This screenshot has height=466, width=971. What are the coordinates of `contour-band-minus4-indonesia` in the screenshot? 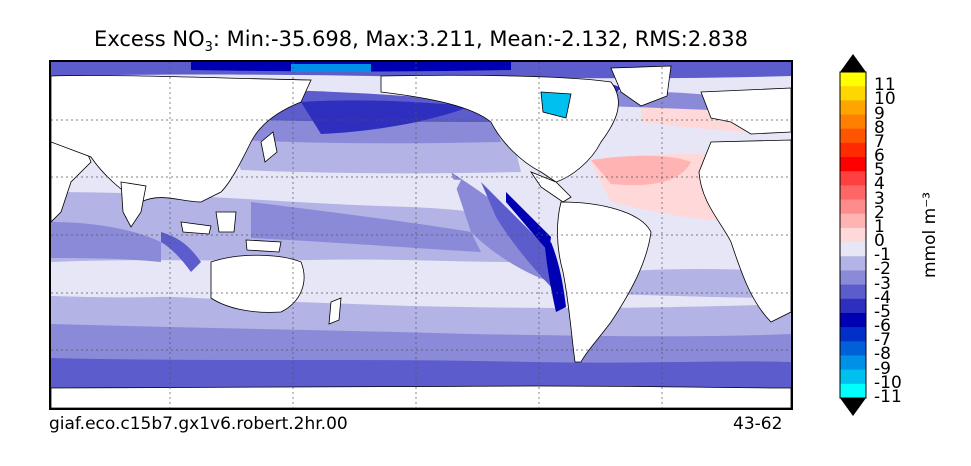 It's located at (181, 252).